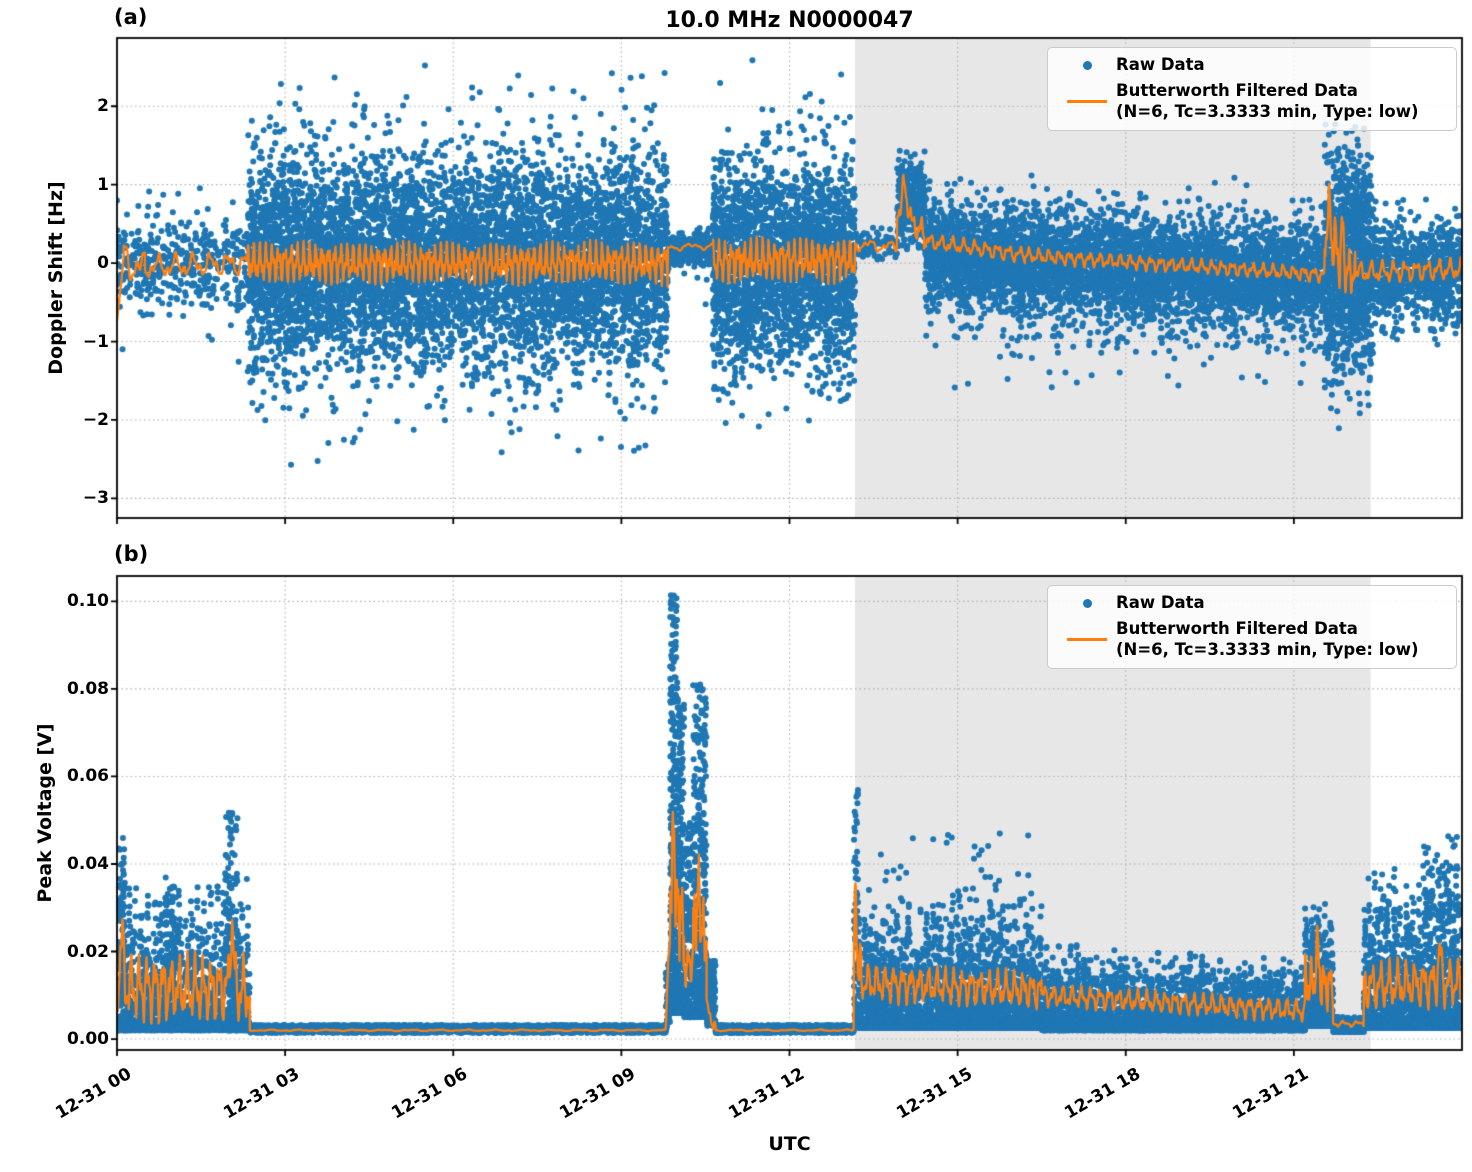  Describe the element at coordinates (88, 863) in the screenshot. I see `y-tick-label: 0.04` at that location.